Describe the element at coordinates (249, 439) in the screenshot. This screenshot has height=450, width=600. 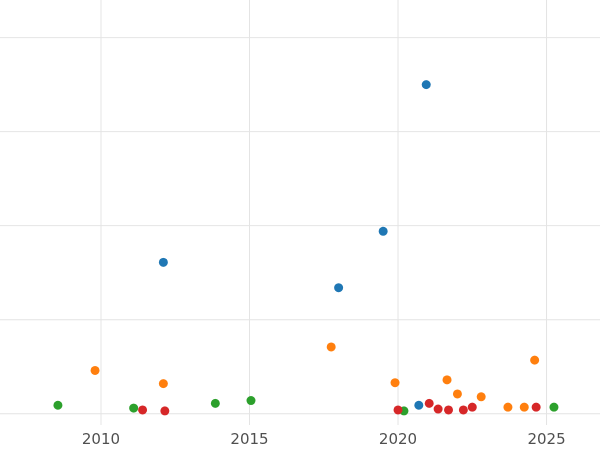
I see `x-axis-tick-label: 2015` at that location.